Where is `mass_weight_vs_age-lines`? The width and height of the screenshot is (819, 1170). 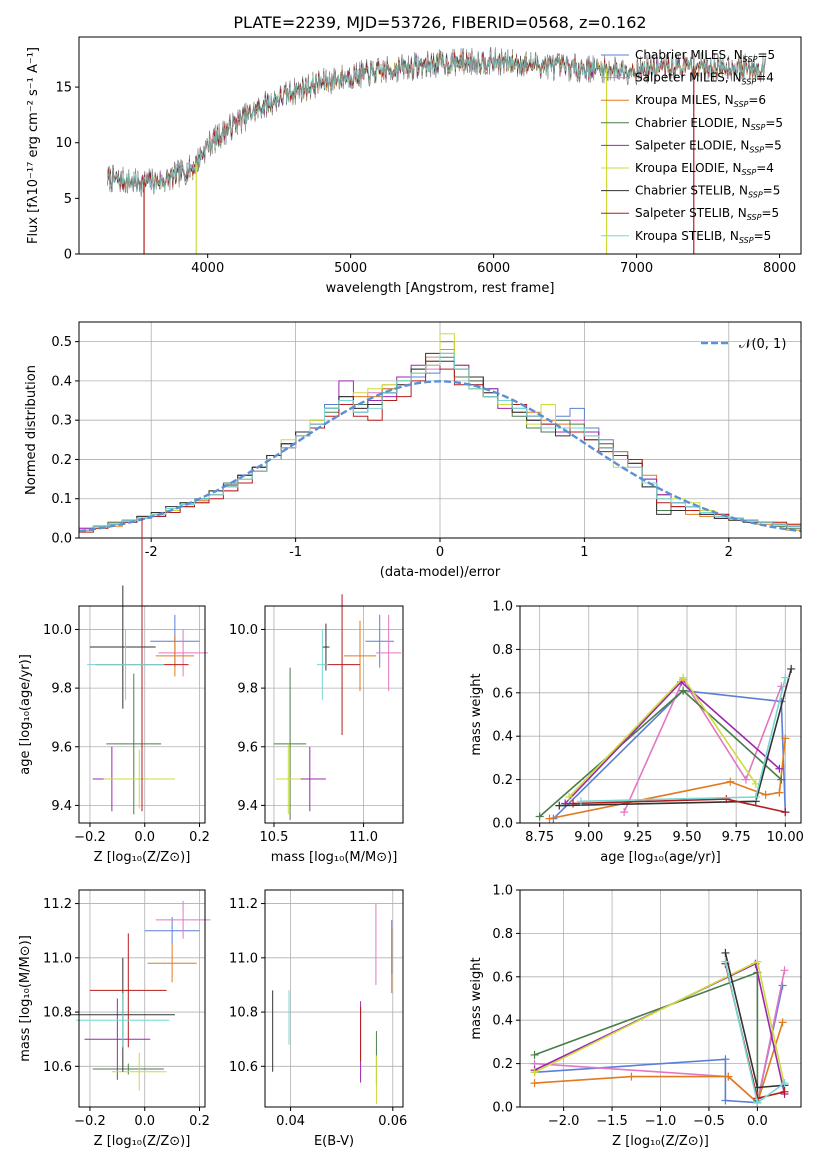 mass_weight_vs_age-lines is located at coordinates (665, 743).